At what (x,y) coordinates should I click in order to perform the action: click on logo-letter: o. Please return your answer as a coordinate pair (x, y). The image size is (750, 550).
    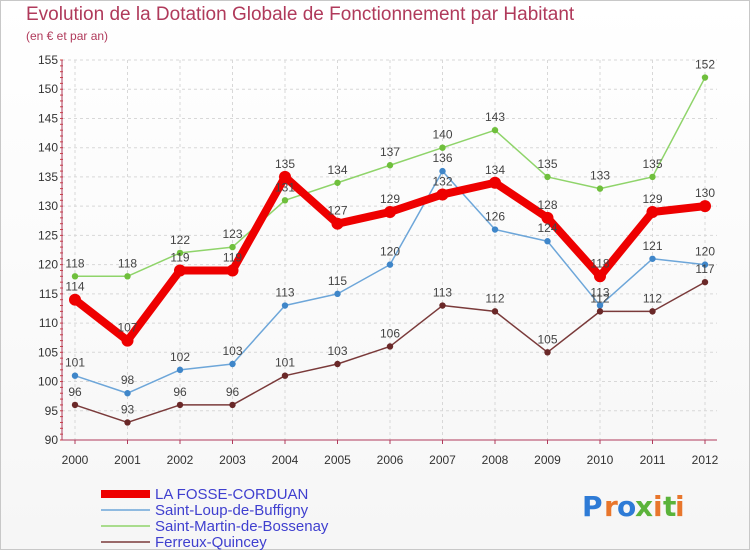
    Looking at the image, I should click on (626, 506).